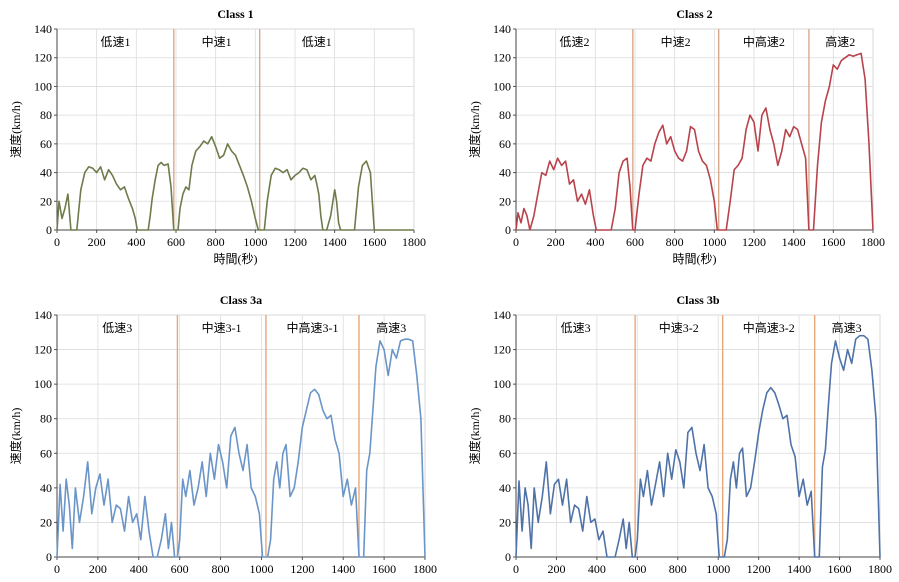 The height and width of the screenshot is (582, 899). I want to click on chart-title: Class 3b, so click(697, 300).